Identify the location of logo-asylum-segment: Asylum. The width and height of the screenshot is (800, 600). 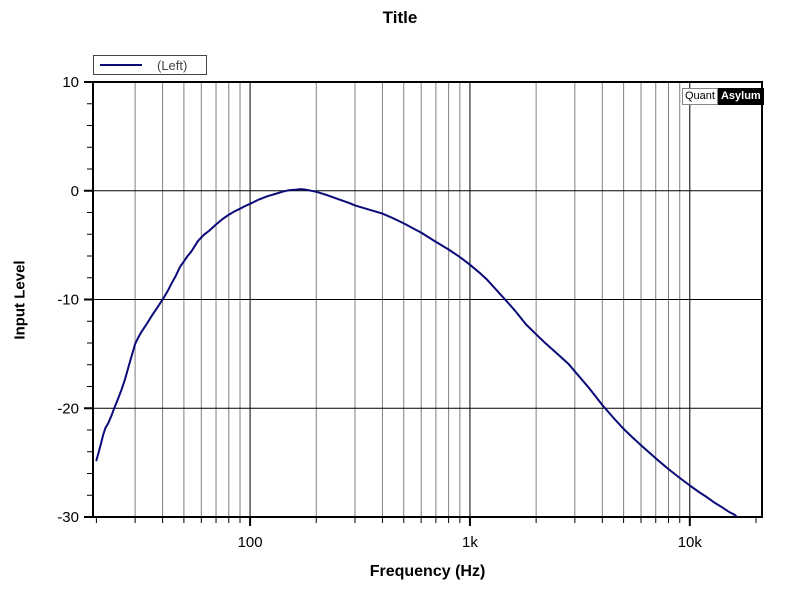
(740, 96).